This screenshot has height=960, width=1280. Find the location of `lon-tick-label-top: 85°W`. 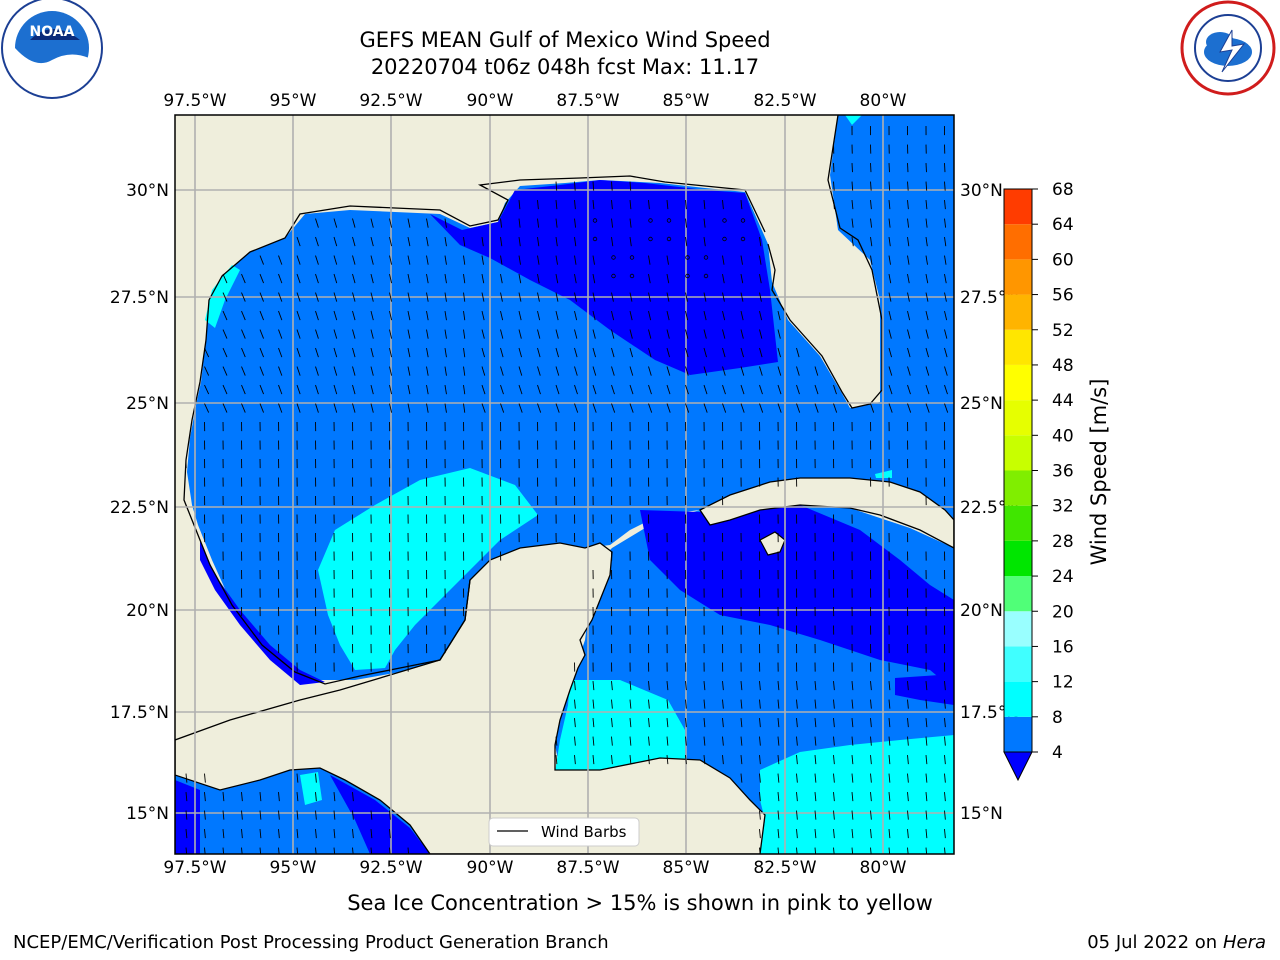

lon-tick-label-top: 85°W is located at coordinates (686, 101).